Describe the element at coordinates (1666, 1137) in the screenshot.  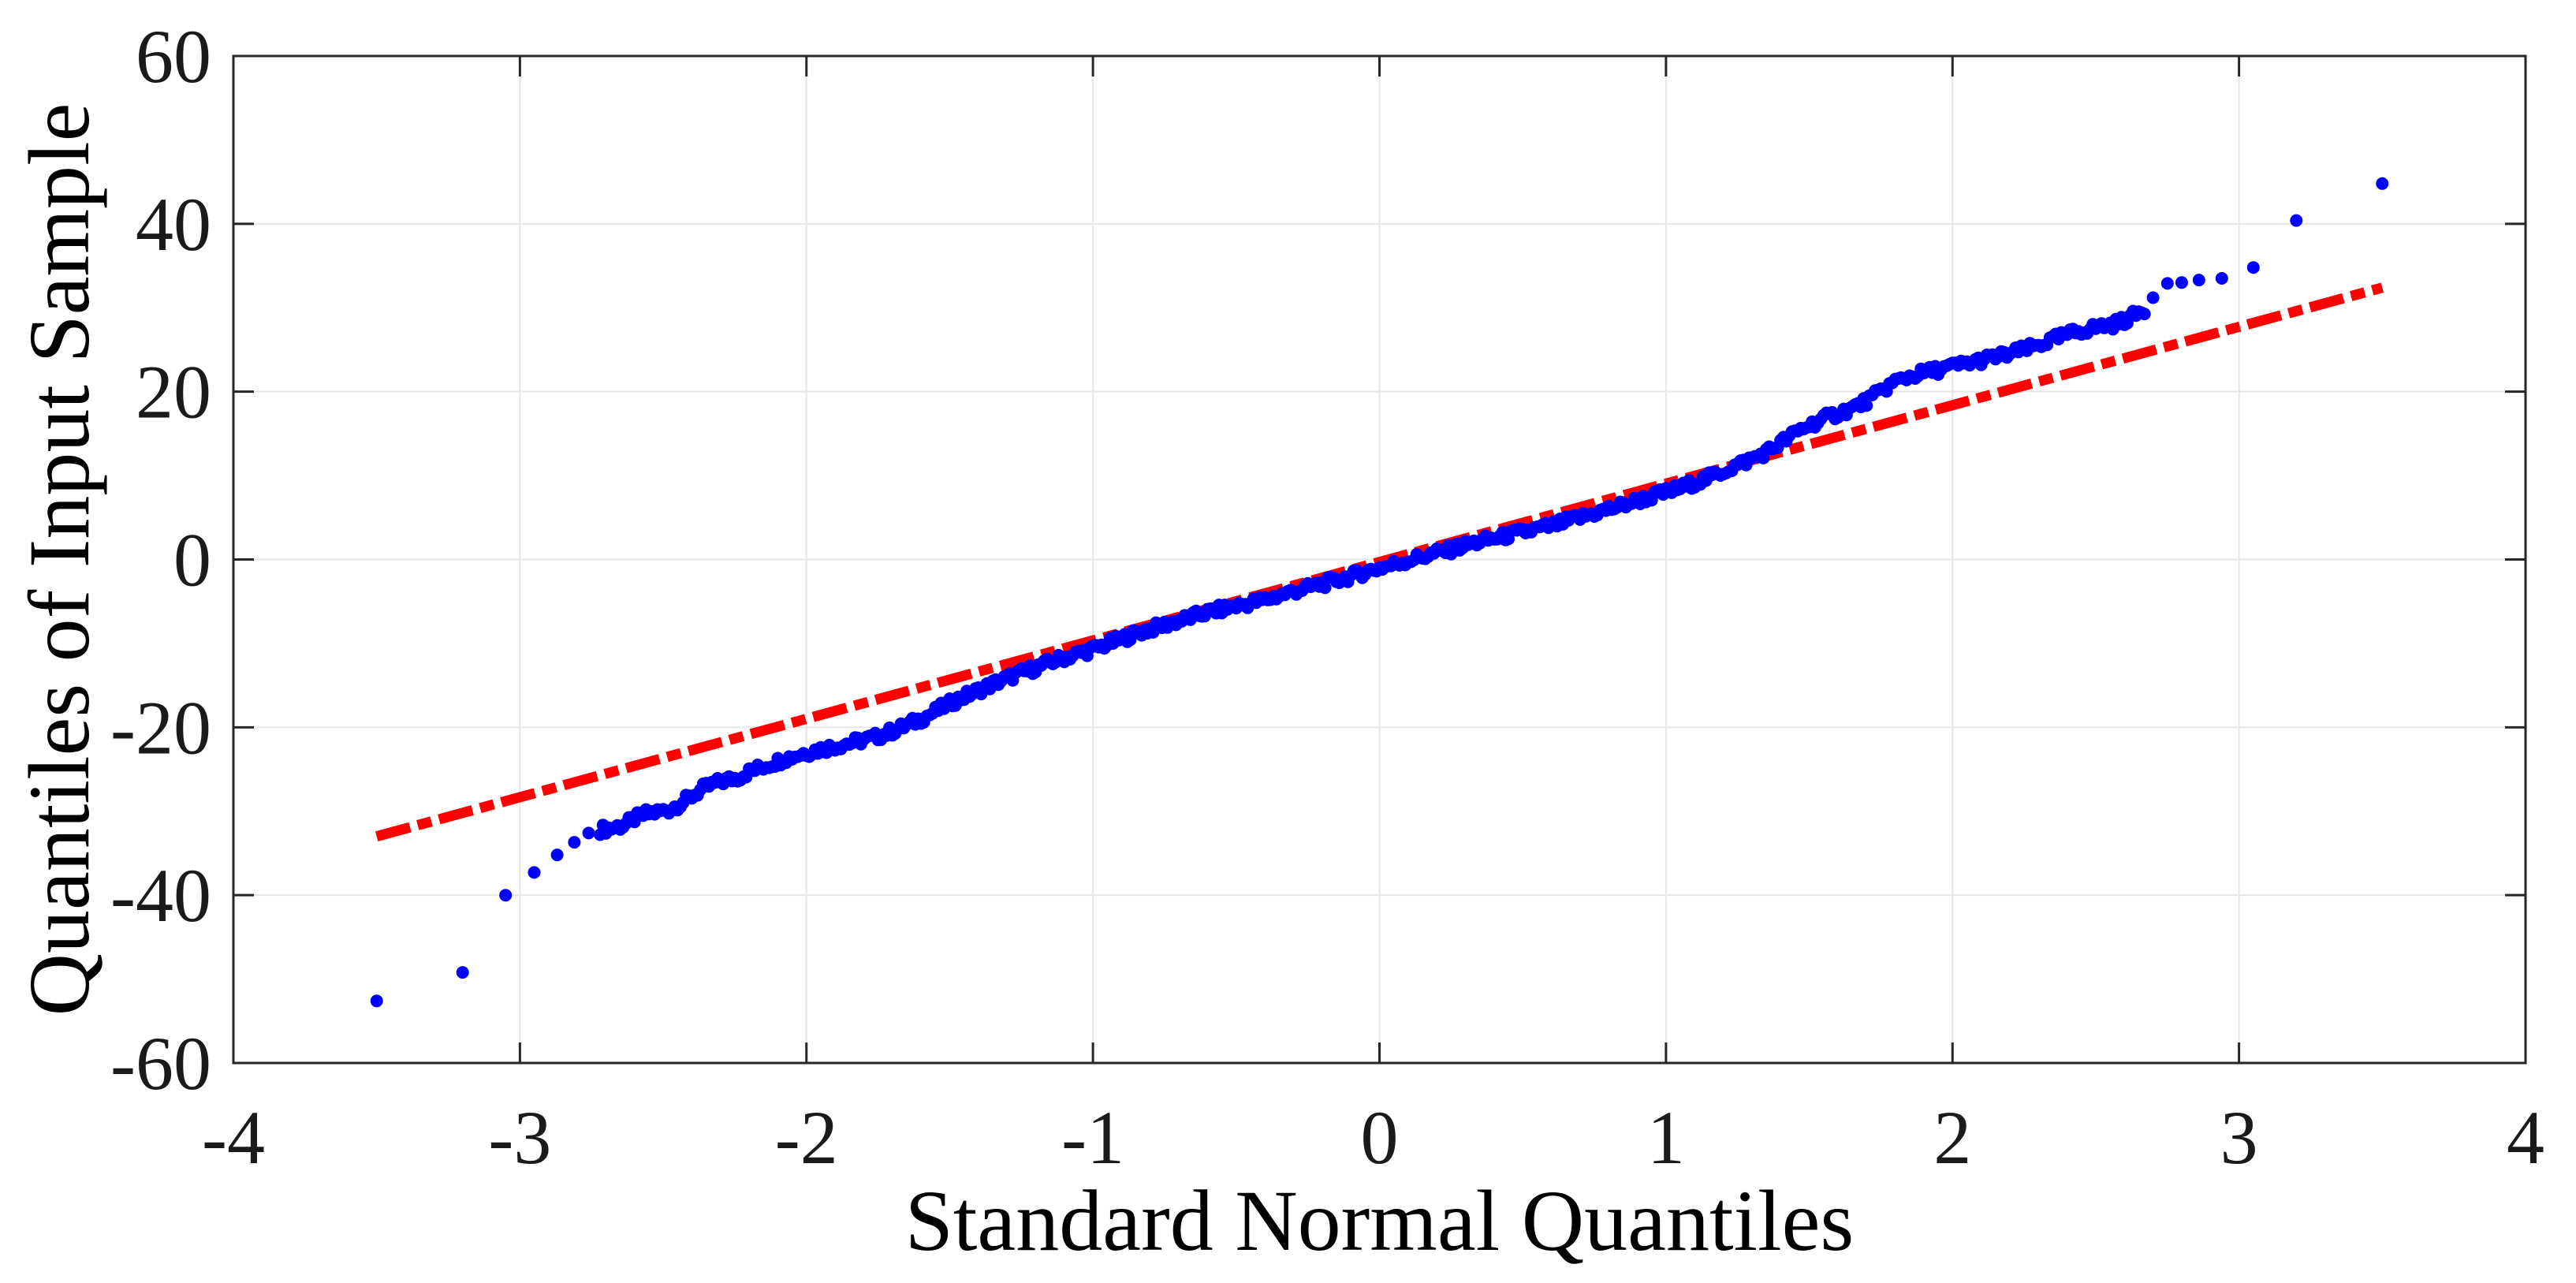
I see `x-axis-tick-label: 1` at that location.